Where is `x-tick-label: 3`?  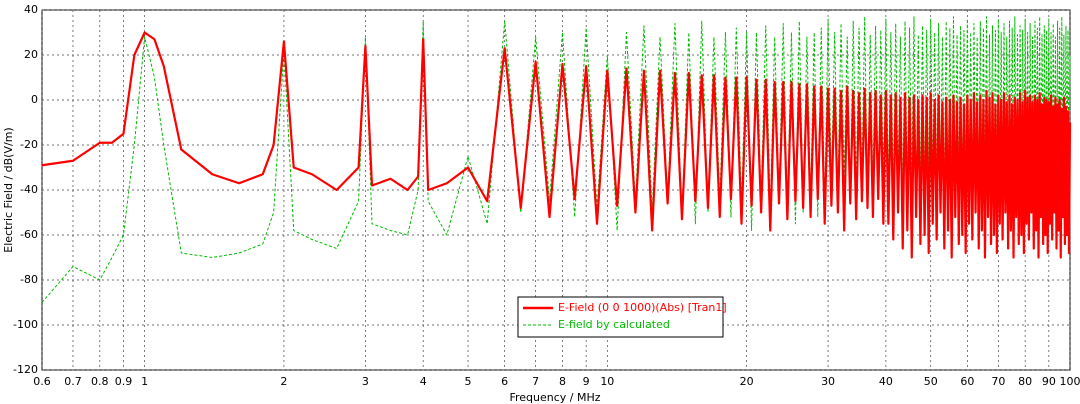
x-tick-label: 3 is located at coordinates (365, 381).